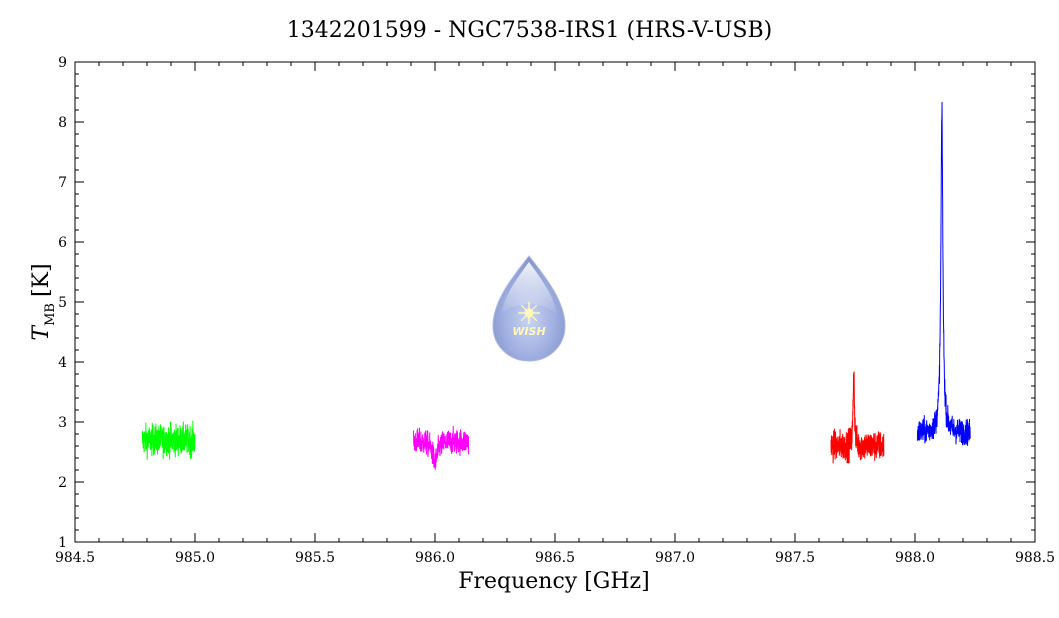  Describe the element at coordinates (41, 280) in the screenshot. I see `y-axis-unit: [K]` at that location.